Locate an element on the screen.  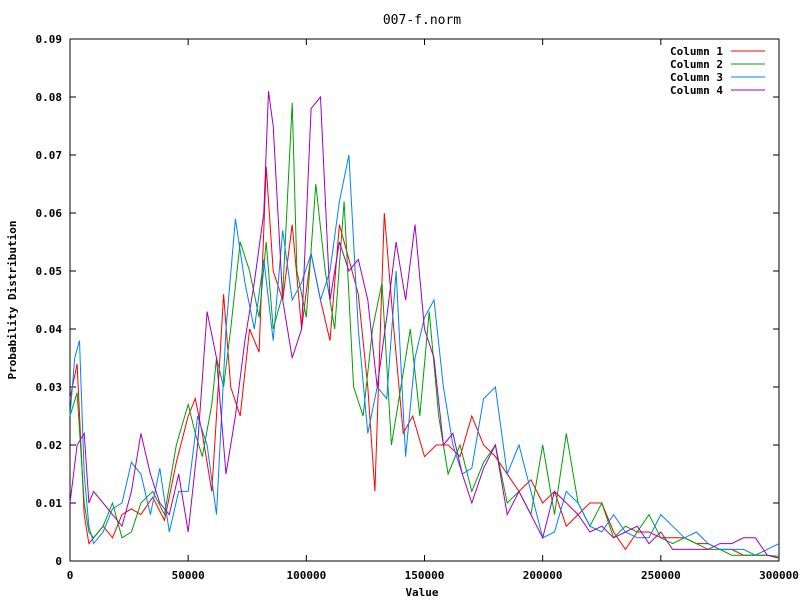
x-tick-label: 250000 is located at coordinates (661, 575).